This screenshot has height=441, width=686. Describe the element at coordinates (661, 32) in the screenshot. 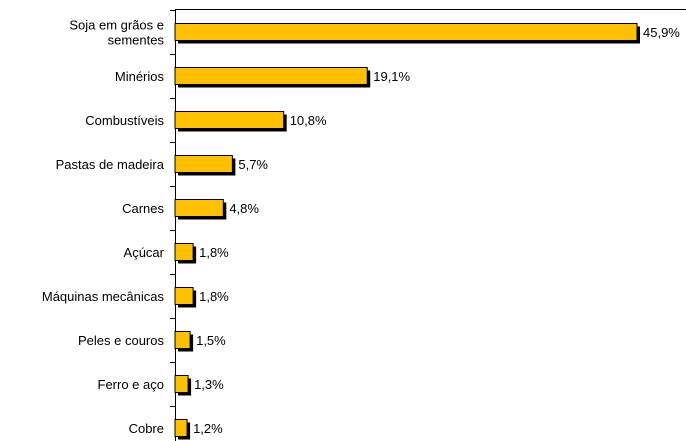

I see `data-label: 45,9%` at that location.